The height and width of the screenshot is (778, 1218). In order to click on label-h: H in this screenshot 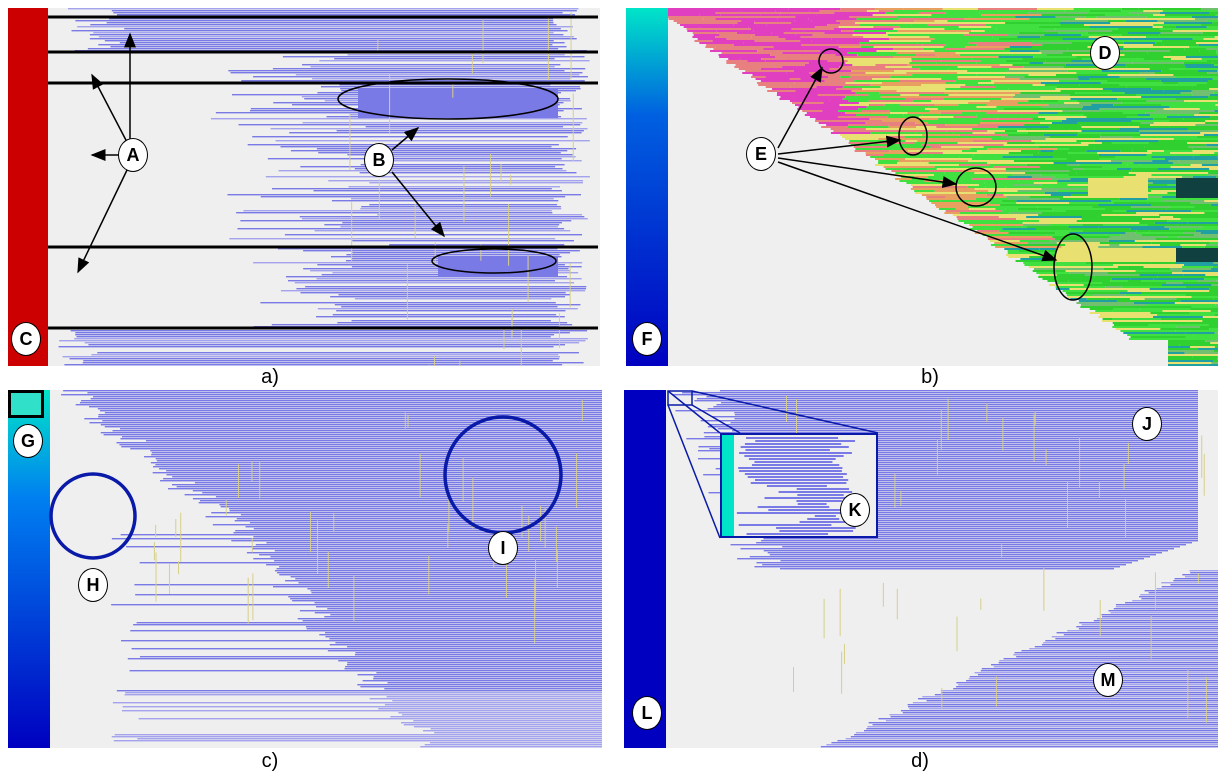, I will do `click(93, 585)`.